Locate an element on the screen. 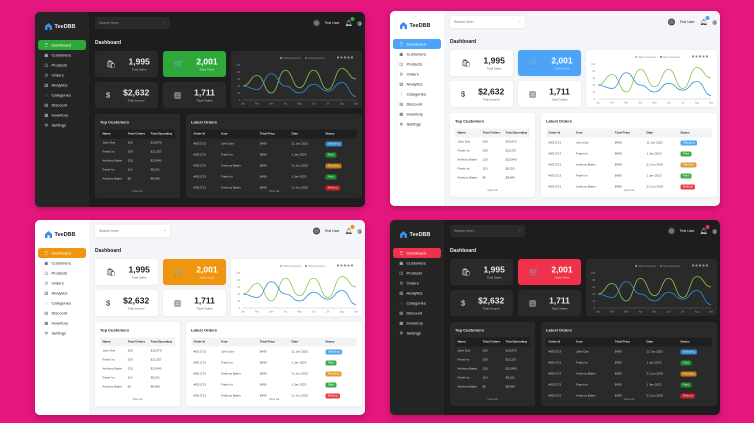  pan-icon is located at coordinates (700, 265).